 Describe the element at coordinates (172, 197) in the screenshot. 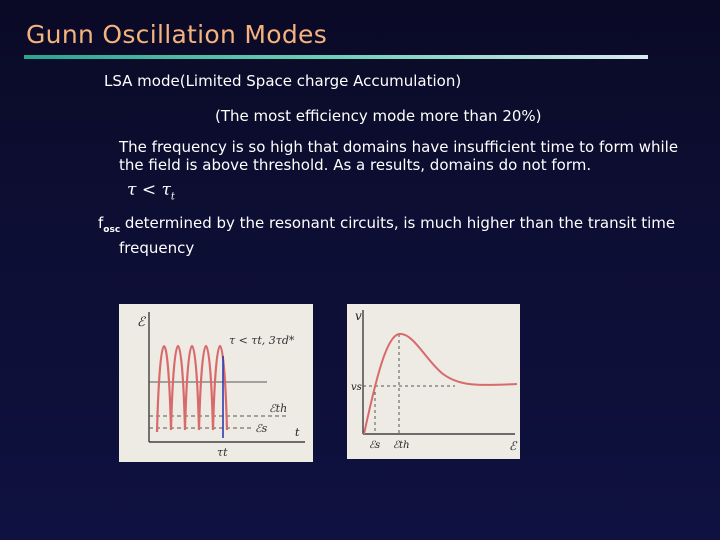

I see `tau-t-subscript: t` at that location.